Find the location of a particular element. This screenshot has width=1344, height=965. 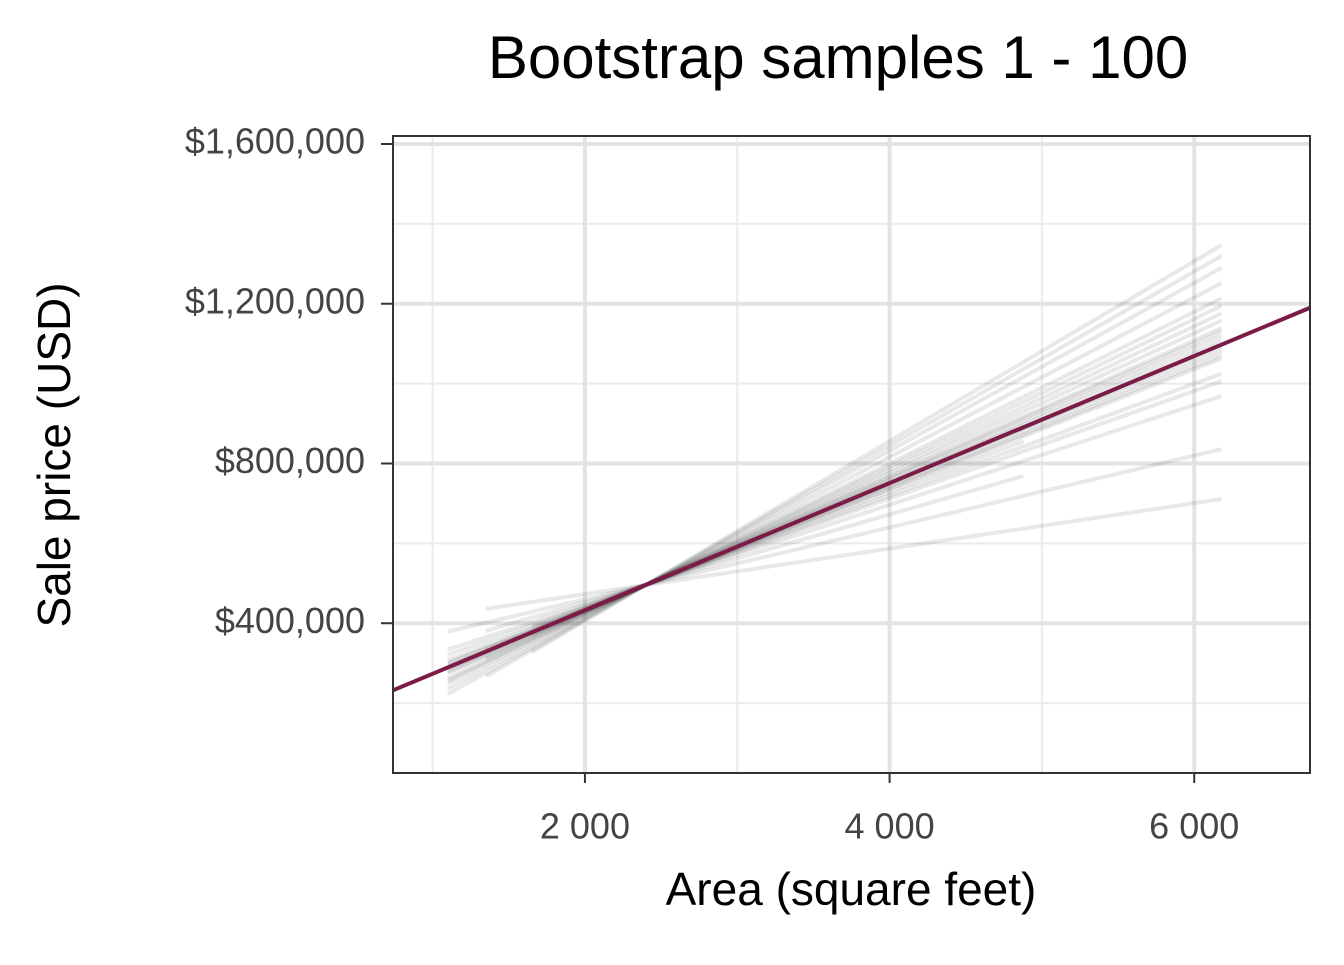

chart-title: Bootstrap samples 1 - 100 is located at coordinates (838, 57).